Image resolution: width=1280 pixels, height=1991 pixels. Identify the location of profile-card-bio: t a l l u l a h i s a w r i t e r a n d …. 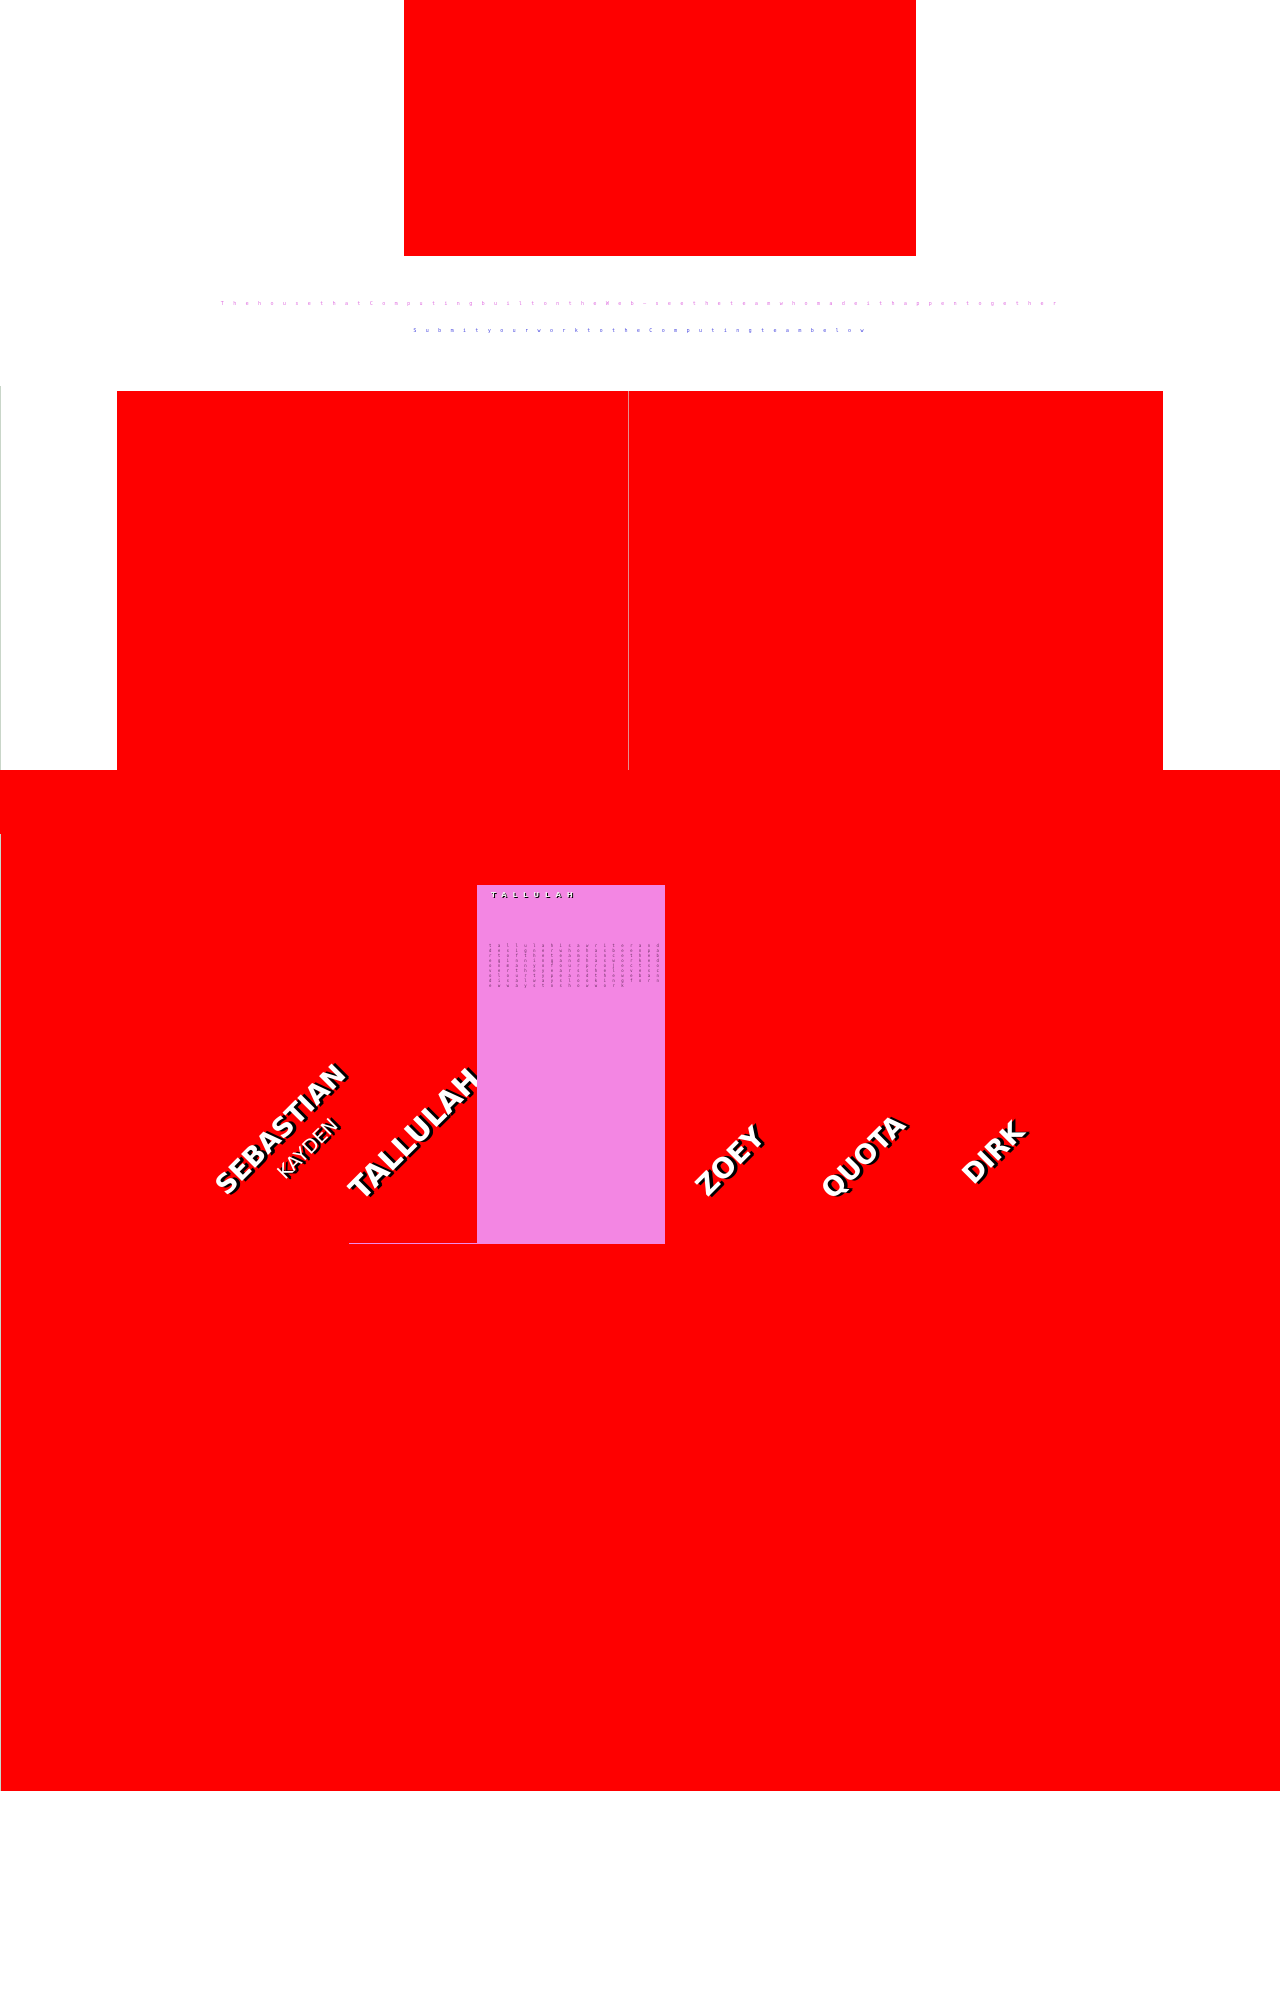
(575, 965).